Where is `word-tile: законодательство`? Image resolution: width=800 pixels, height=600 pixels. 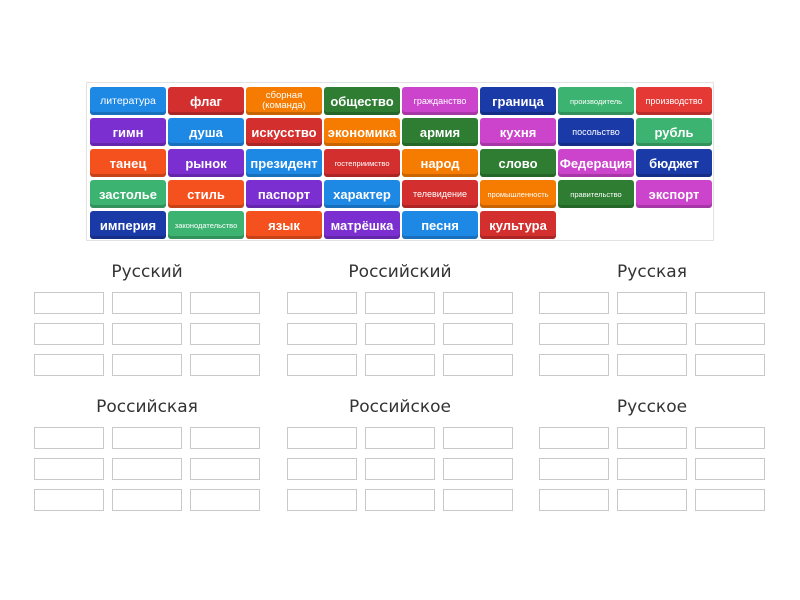 word-tile: законодательство is located at coordinates (206, 225).